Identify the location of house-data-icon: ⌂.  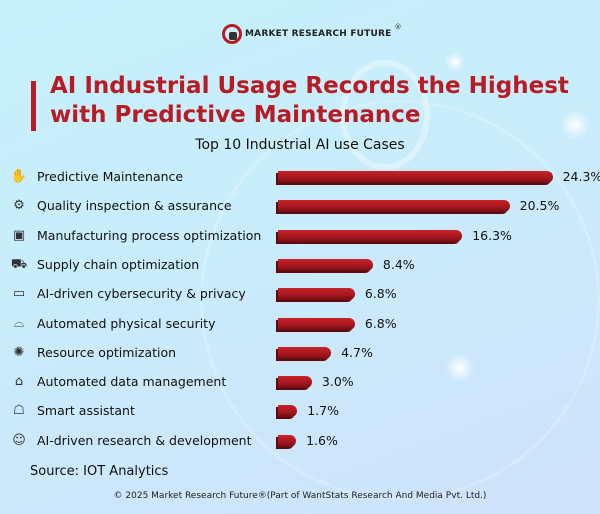
(19, 382).